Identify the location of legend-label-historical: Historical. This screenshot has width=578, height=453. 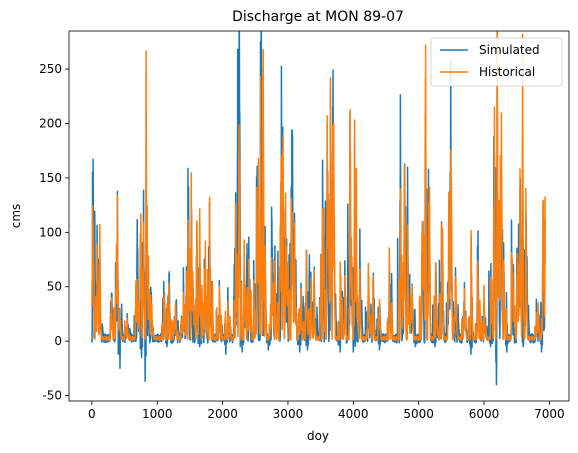
(507, 72).